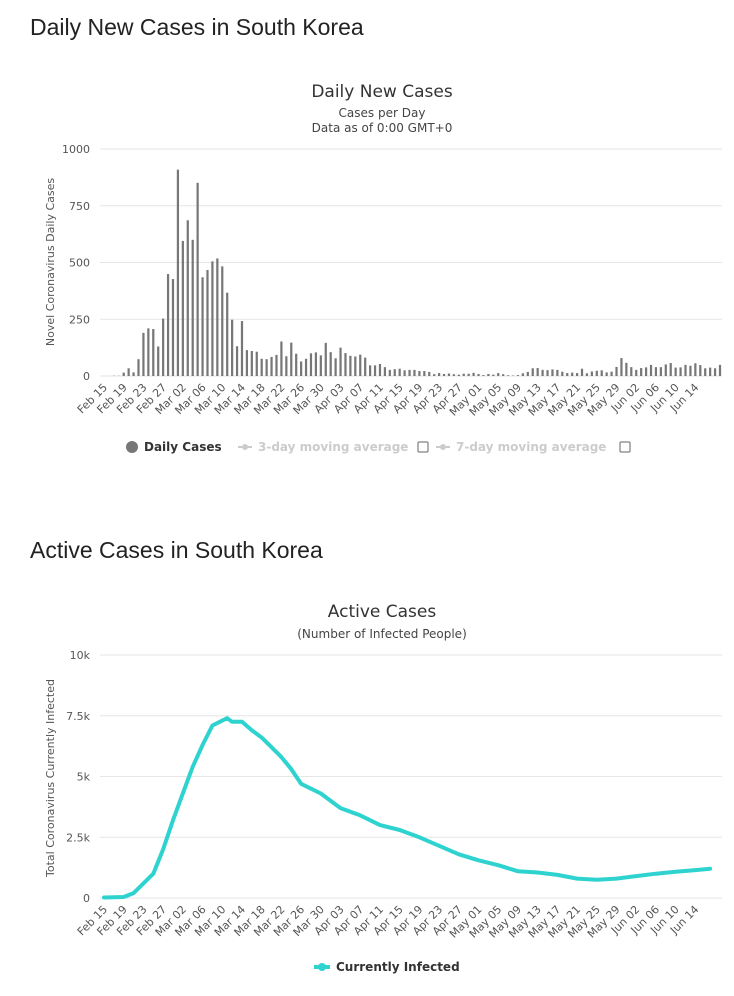  What do you see at coordinates (183, 447) in the screenshot?
I see `legend-label: Daily Cases` at bounding box center [183, 447].